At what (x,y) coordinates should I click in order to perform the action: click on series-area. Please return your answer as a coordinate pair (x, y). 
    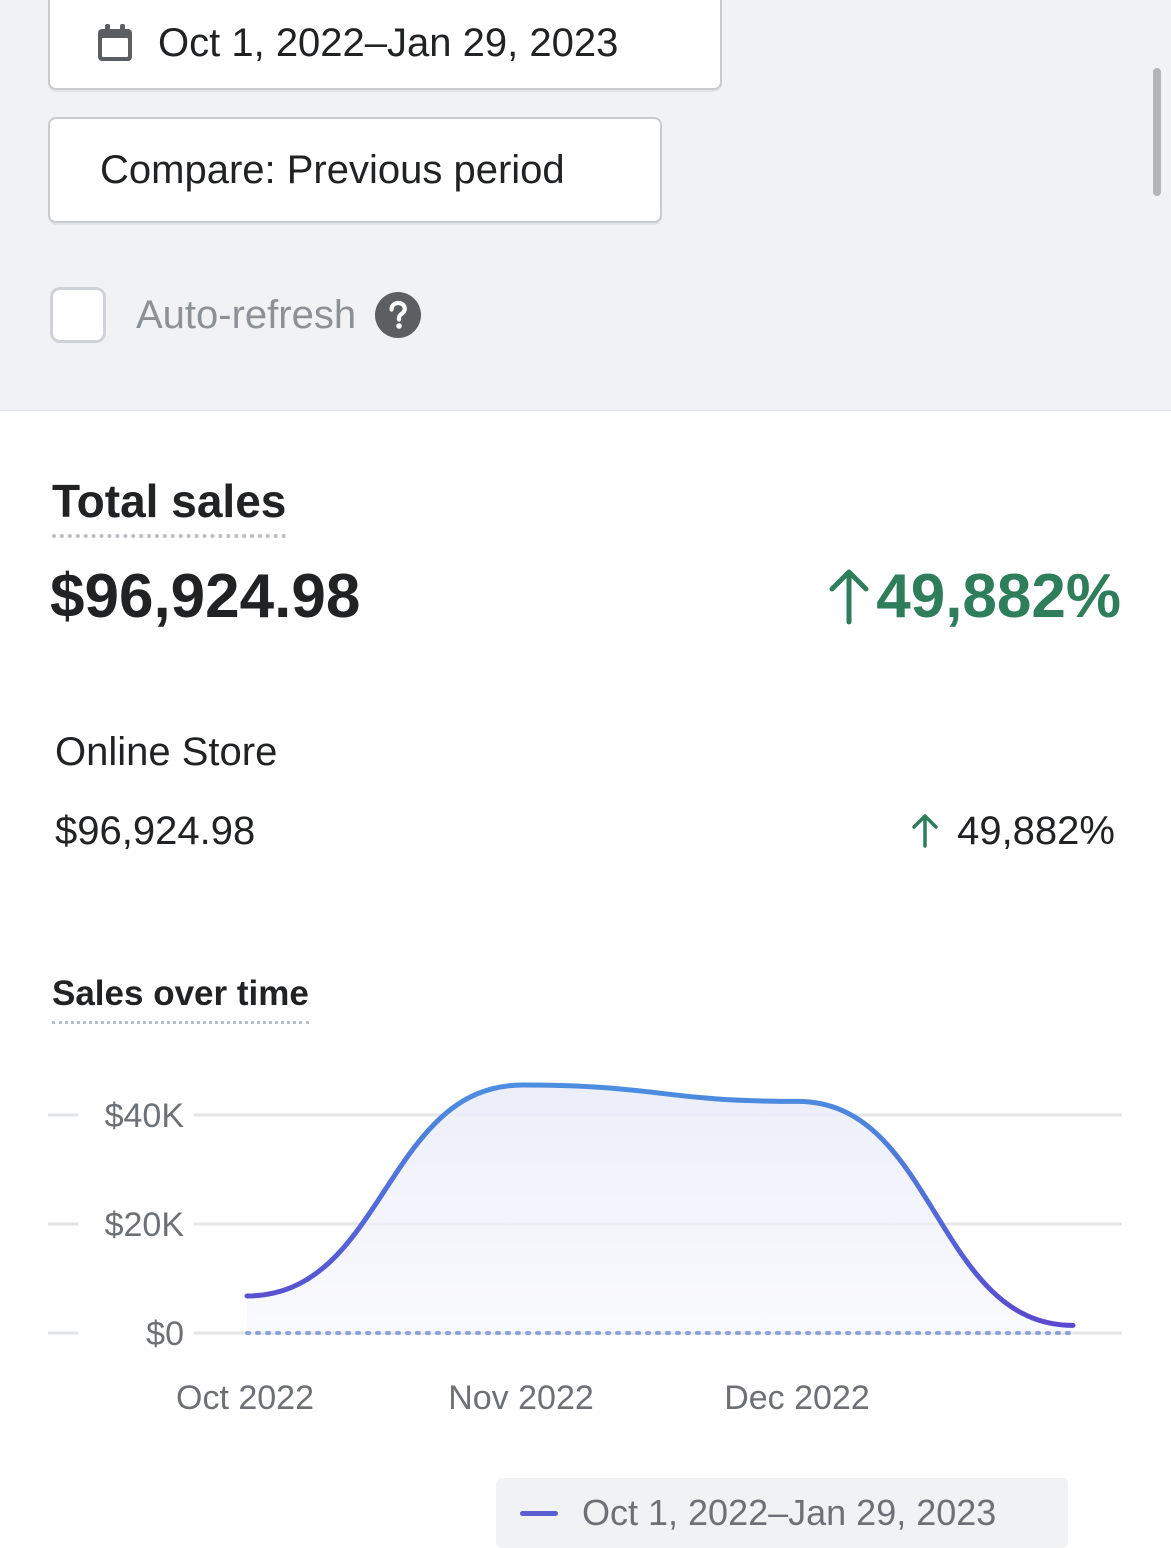
    Looking at the image, I should click on (660, 1209).